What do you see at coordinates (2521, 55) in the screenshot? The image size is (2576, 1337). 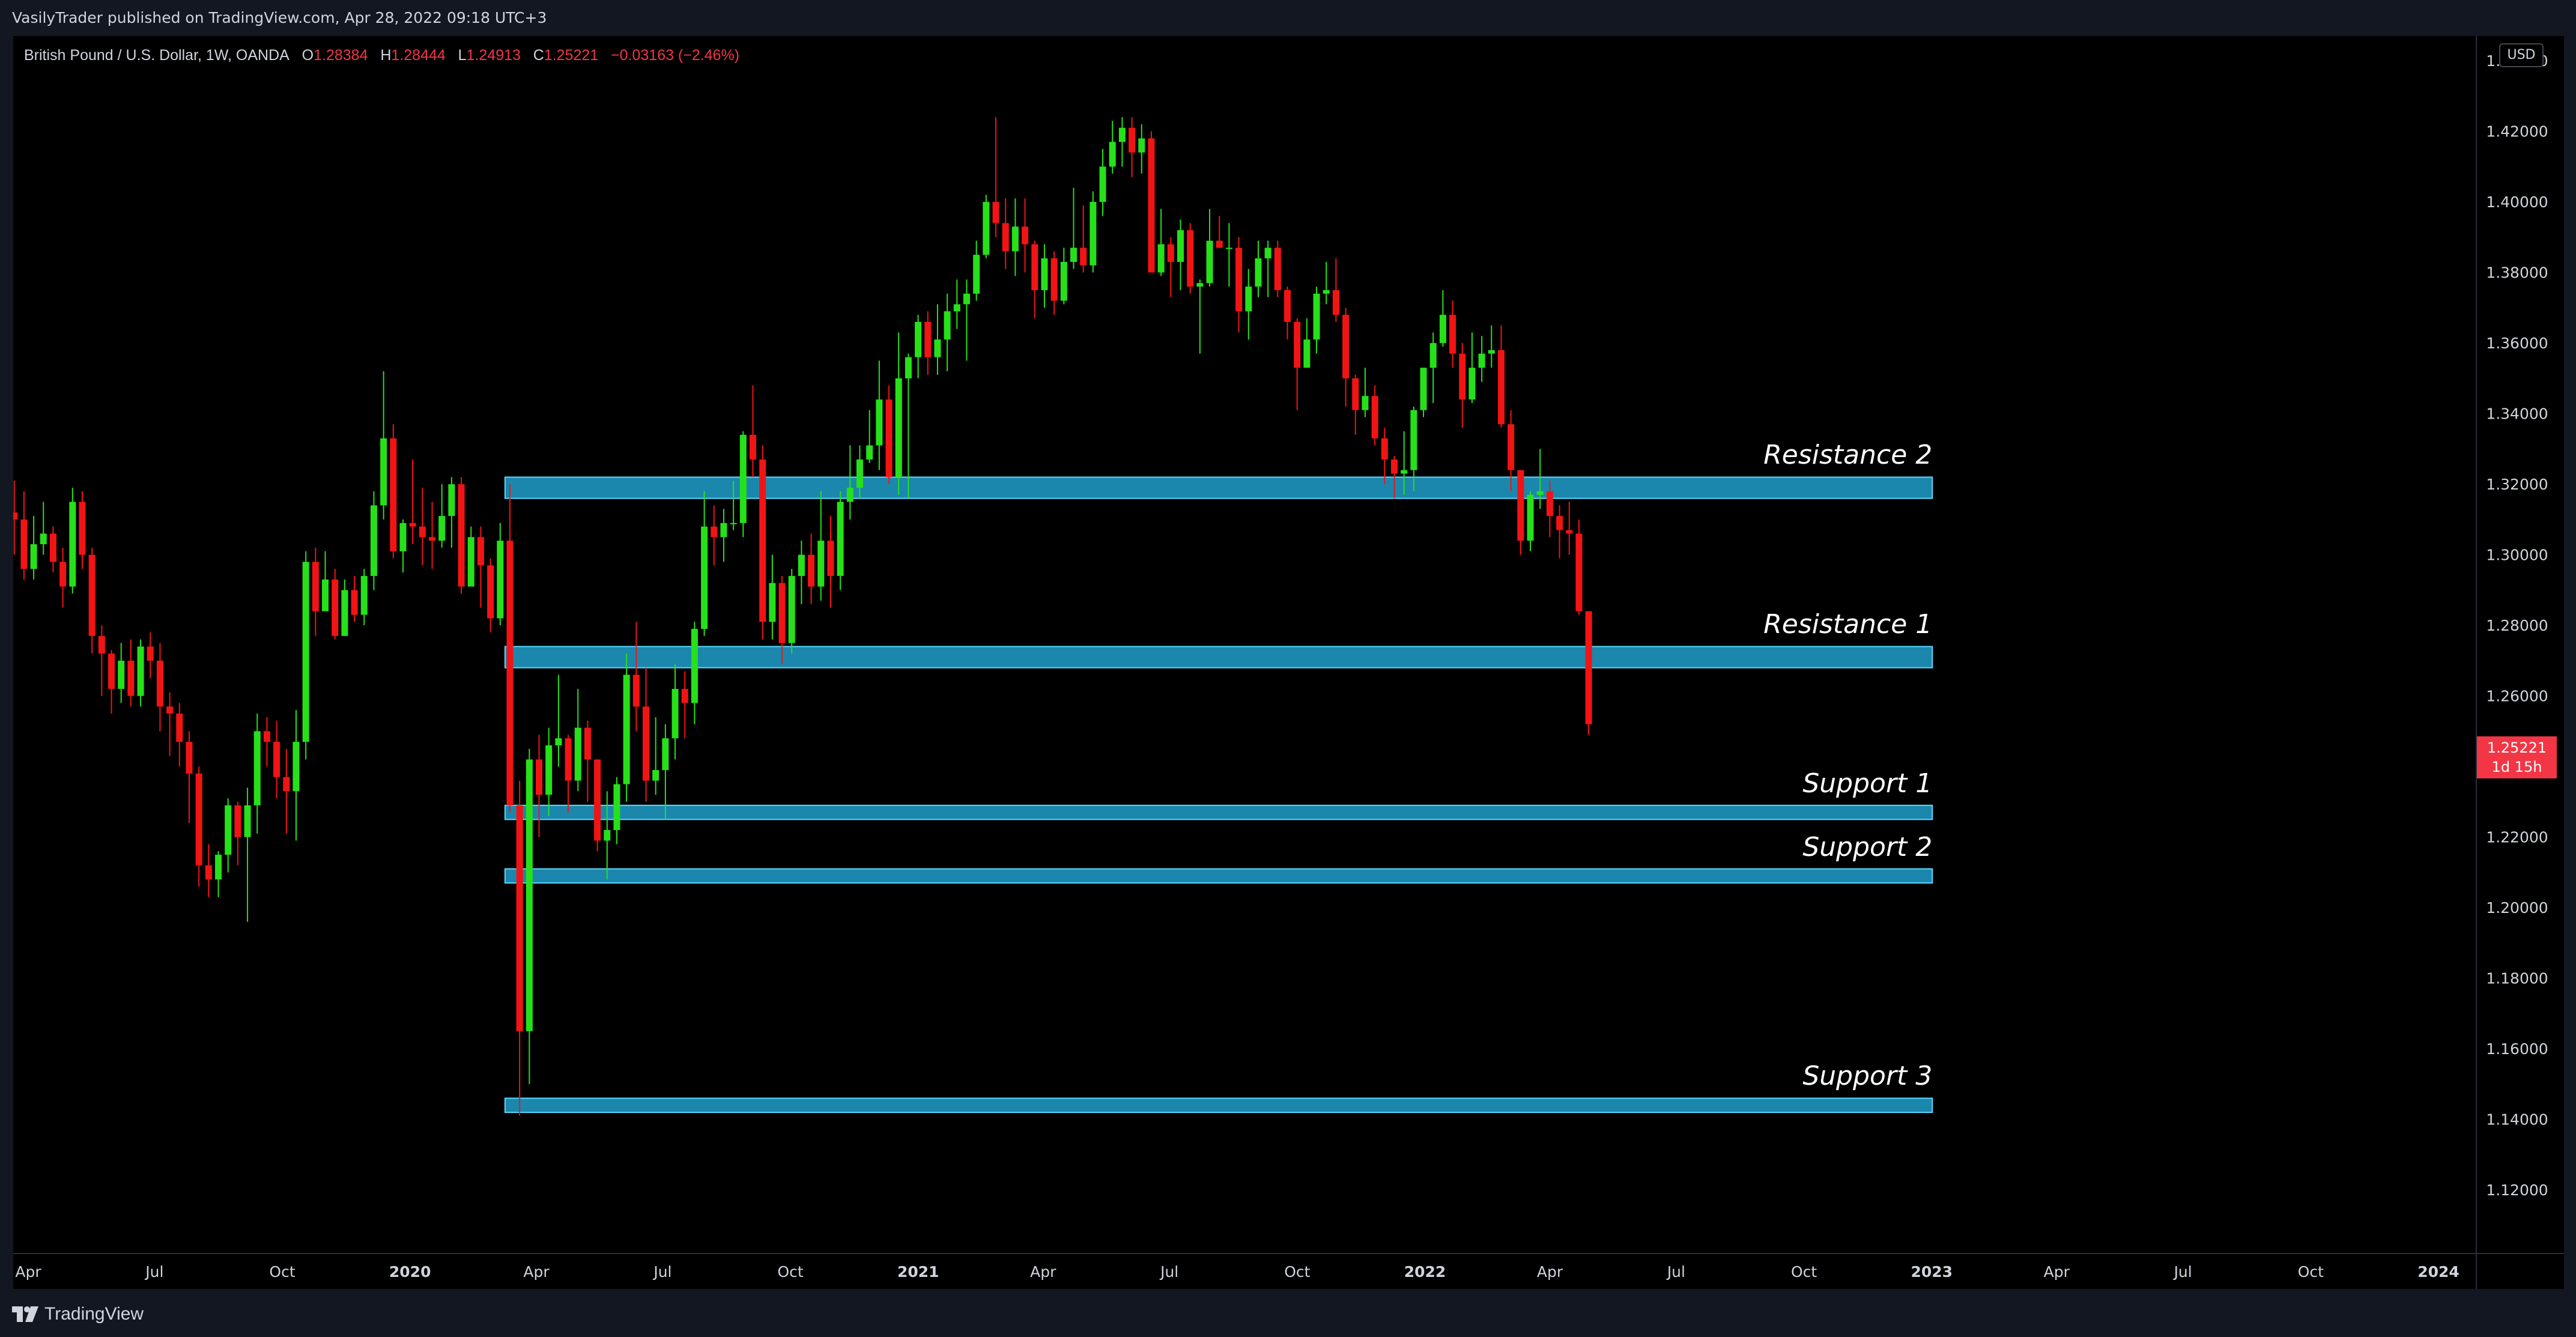 I see `currency-badge: USD` at bounding box center [2521, 55].